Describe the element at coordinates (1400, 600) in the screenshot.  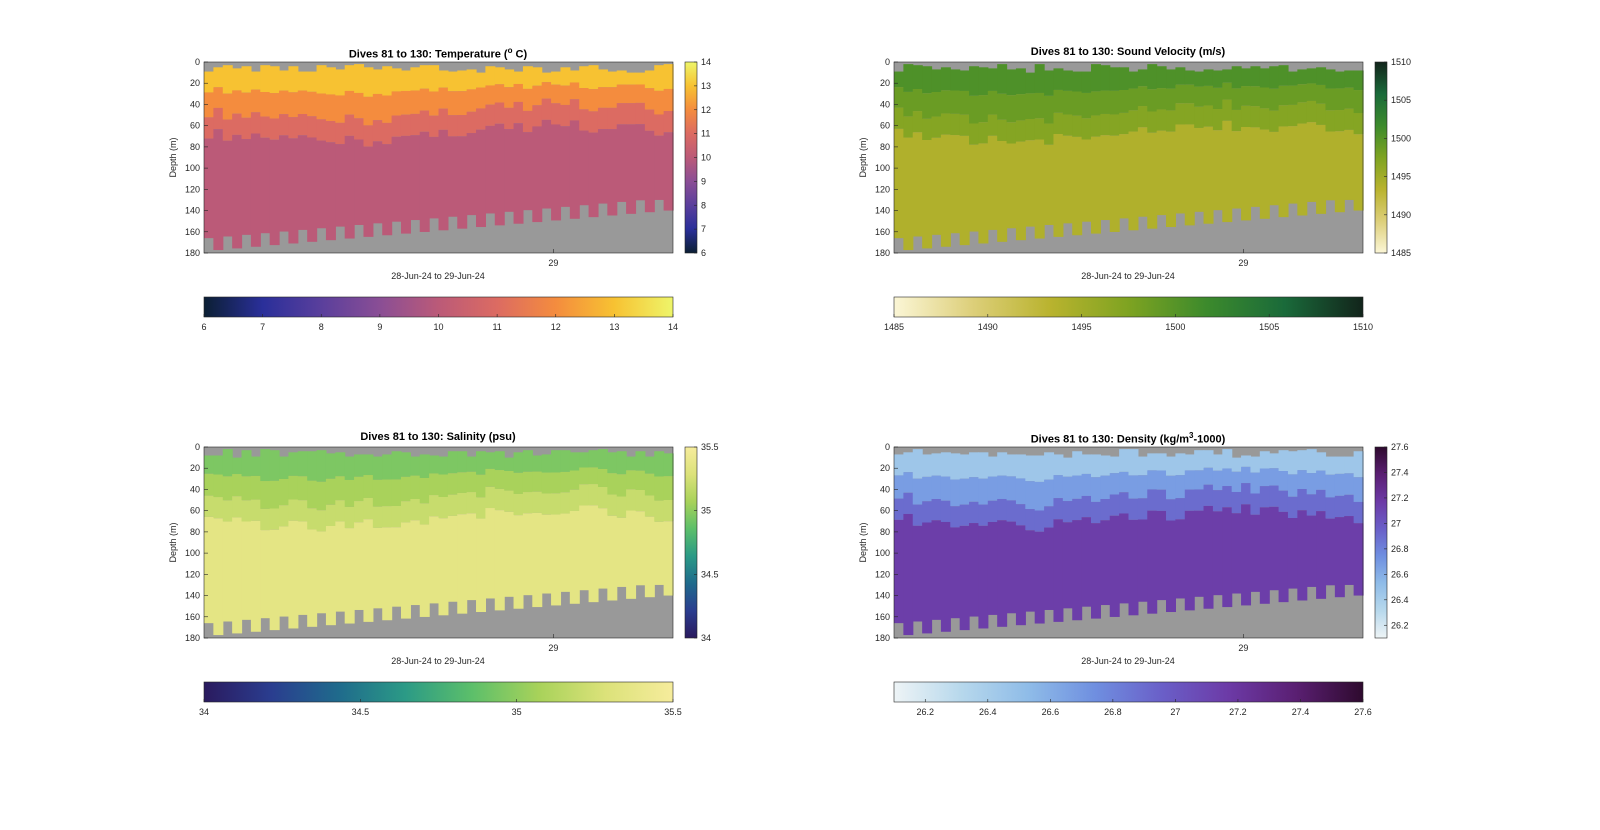
I see `colorbar-tick-label: 26.4` at that location.